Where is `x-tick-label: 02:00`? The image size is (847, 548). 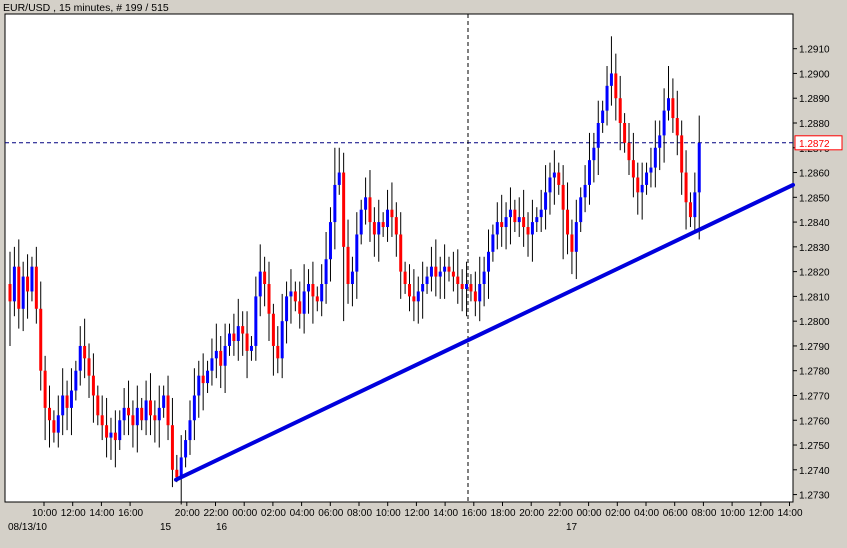
x-tick-label: 02:00 is located at coordinates (273, 513).